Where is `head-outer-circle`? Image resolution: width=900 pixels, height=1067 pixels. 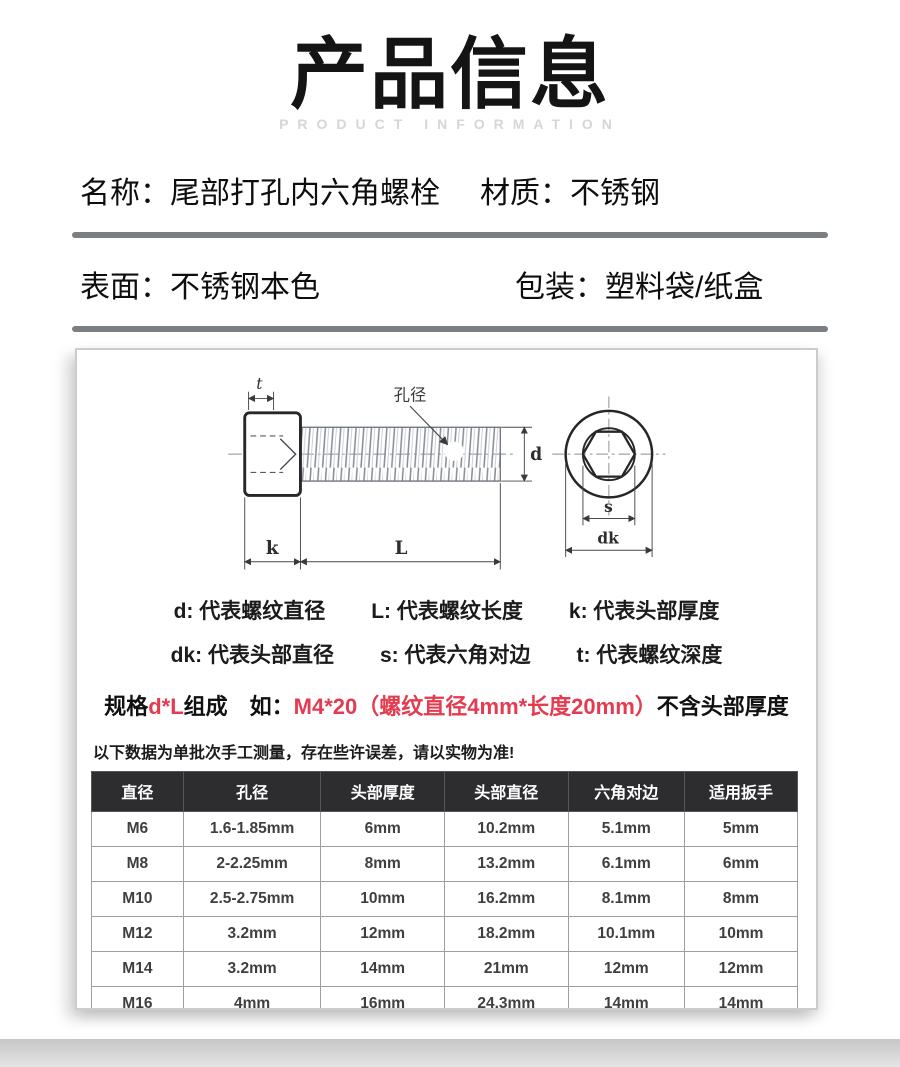
head-outer-circle is located at coordinates (609, 454).